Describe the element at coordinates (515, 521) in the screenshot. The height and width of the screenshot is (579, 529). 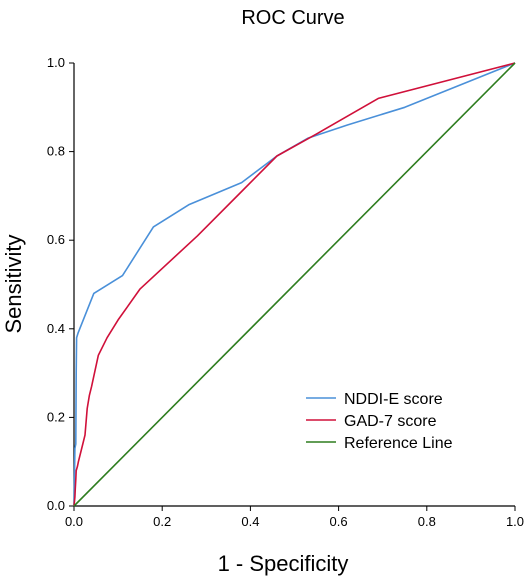
I see `x-tick-label: 1.0` at that location.